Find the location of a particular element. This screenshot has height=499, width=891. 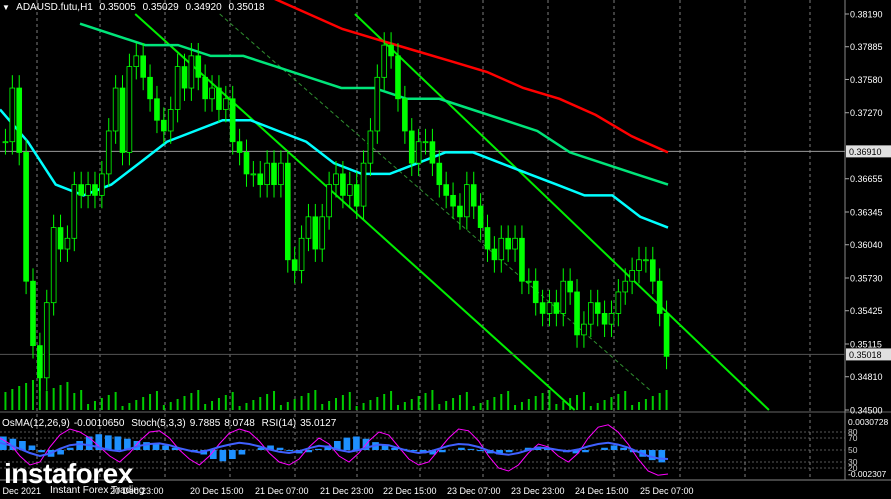

price-tag-label-1: 0.35018 is located at coordinates (865, 355).